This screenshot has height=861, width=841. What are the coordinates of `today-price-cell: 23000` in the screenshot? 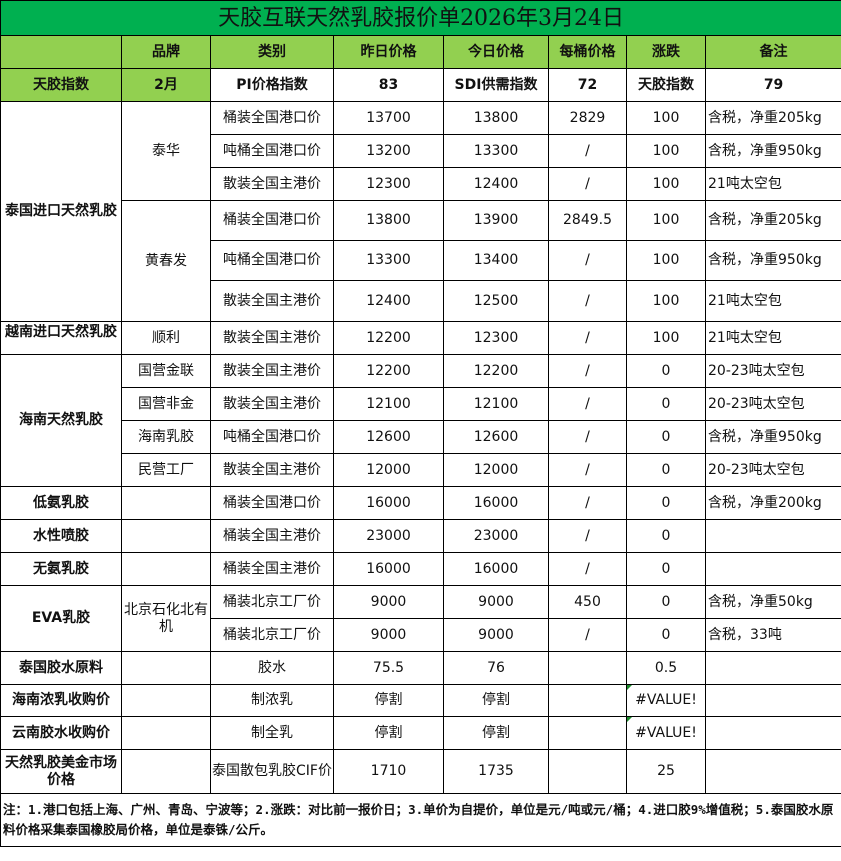 It's located at (496, 536).